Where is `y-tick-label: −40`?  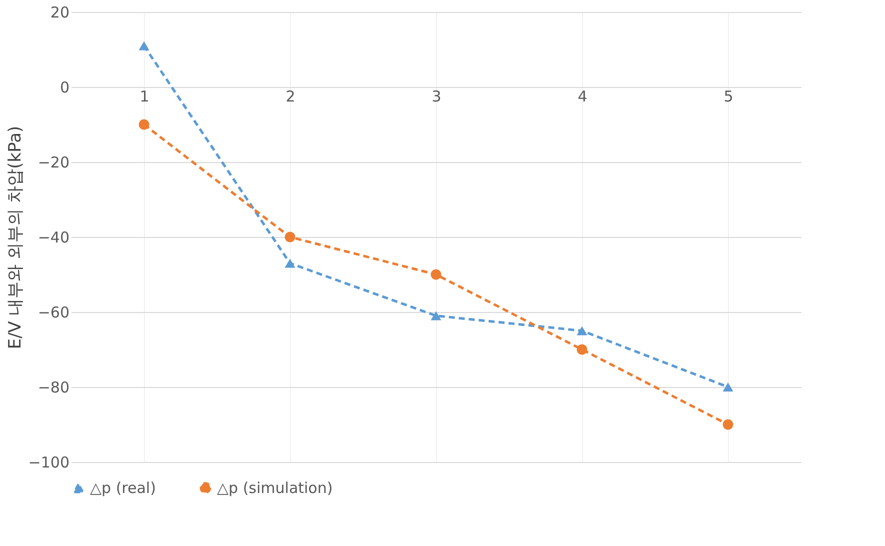
y-tick-label: −40 is located at coordinates (54, 237).